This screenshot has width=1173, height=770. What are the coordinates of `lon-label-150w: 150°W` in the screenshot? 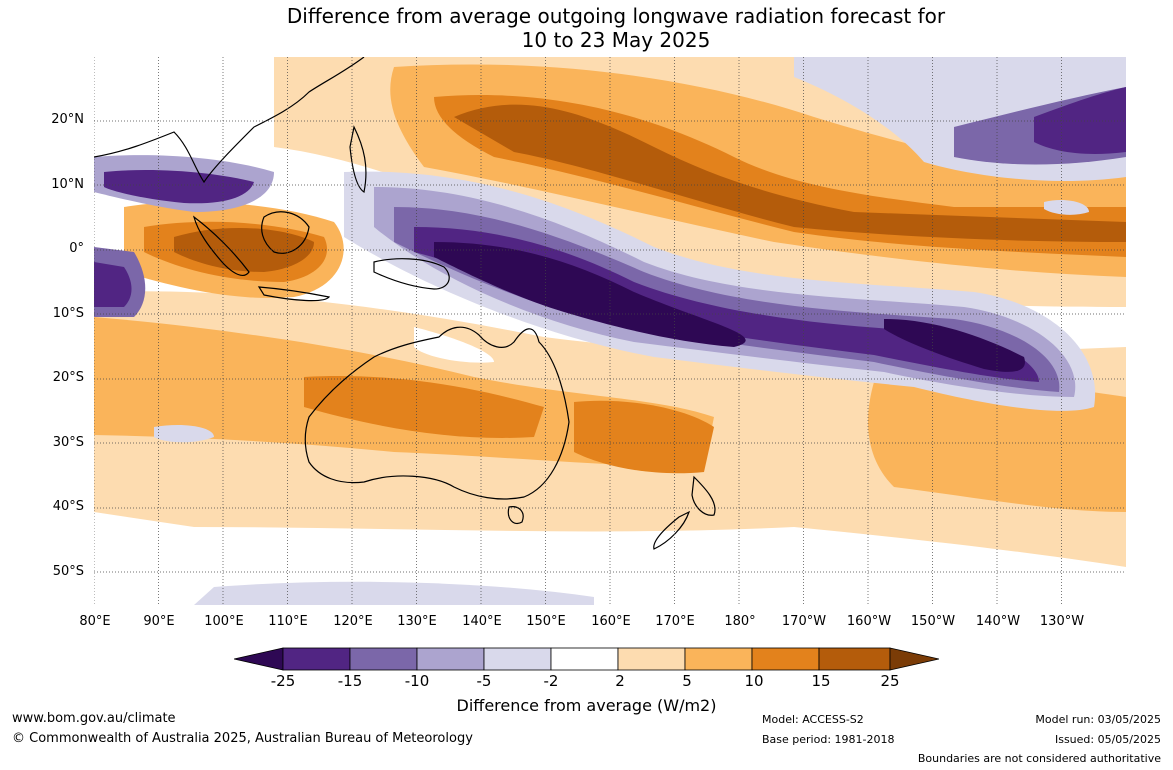 It's located at (933, 621).